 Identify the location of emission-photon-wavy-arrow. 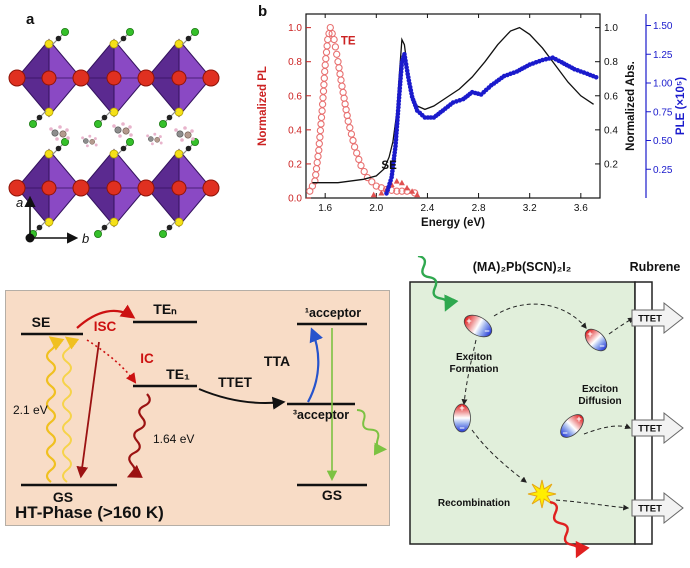
(569, 529).